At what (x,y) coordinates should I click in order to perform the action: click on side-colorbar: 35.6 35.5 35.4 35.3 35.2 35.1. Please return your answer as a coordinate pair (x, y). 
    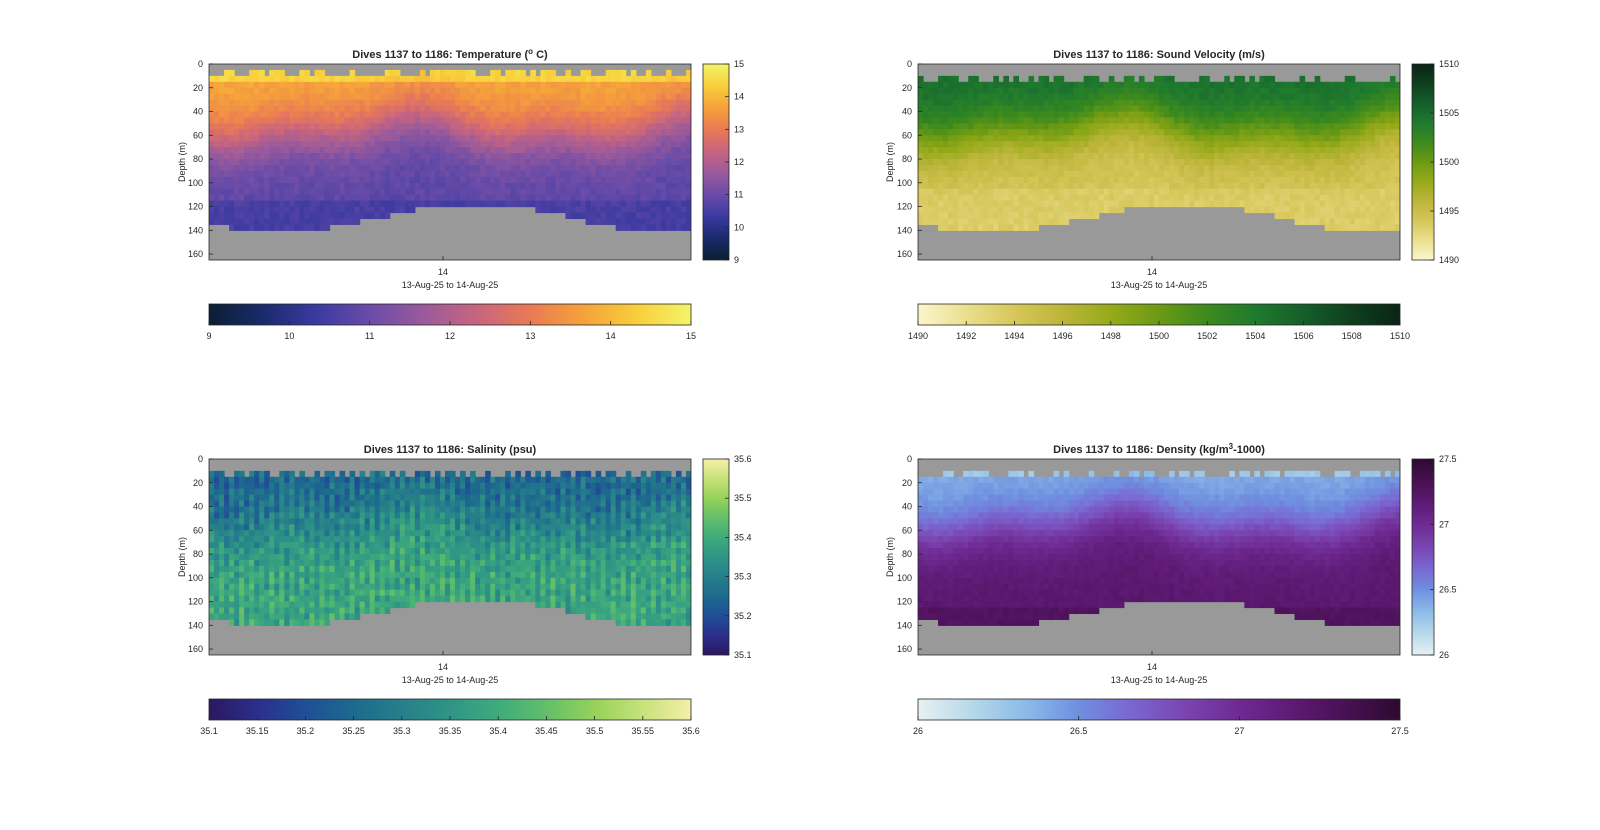
    Looking at the image, I should click on (727, 557).